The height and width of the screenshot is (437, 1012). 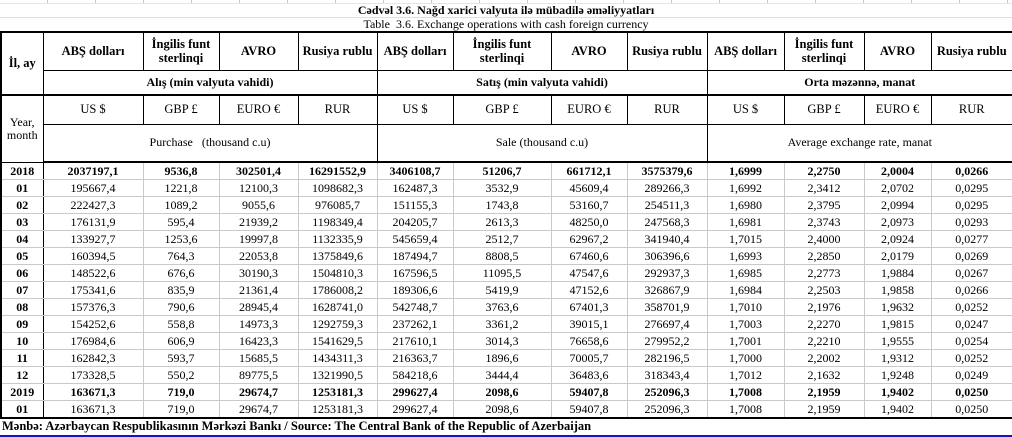 What do you see at coordinates (502, 239) in the screenshot?
I see `cell-value: 2512,7` at bounding box center [502, 239].